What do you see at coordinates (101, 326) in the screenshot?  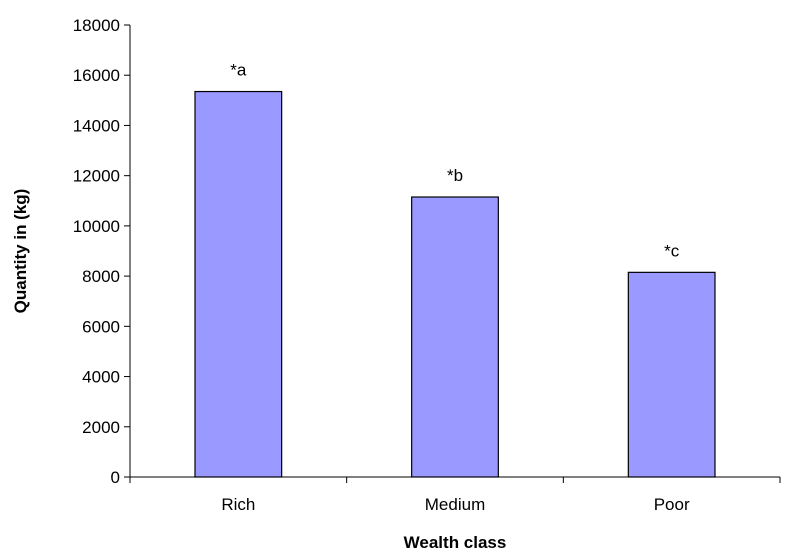 I see `y-tick-label: 6000` at bounding box center [101, 326].